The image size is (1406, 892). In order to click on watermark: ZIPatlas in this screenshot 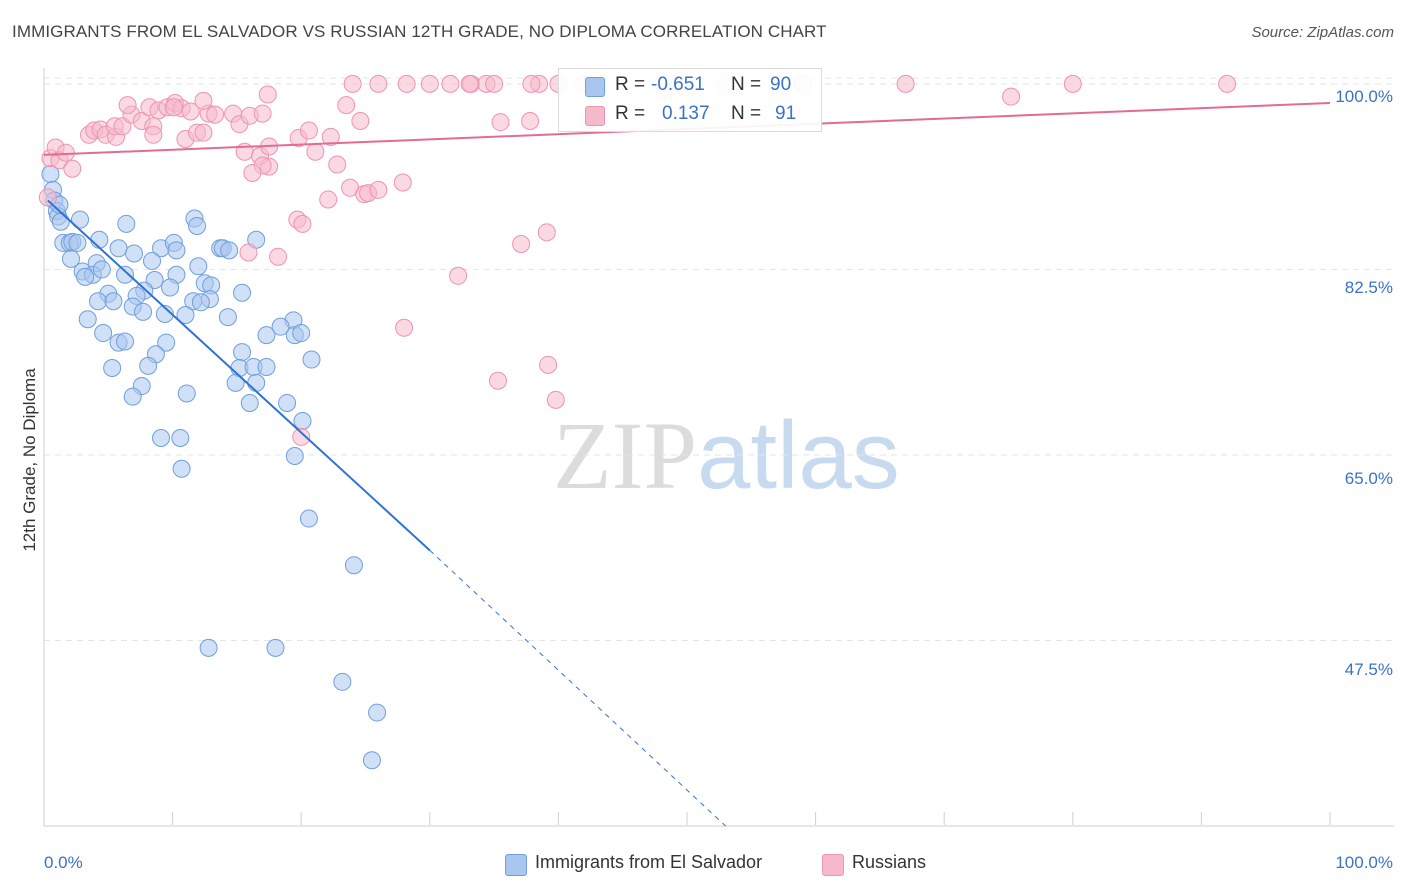, I will do `click(726, 455)`.